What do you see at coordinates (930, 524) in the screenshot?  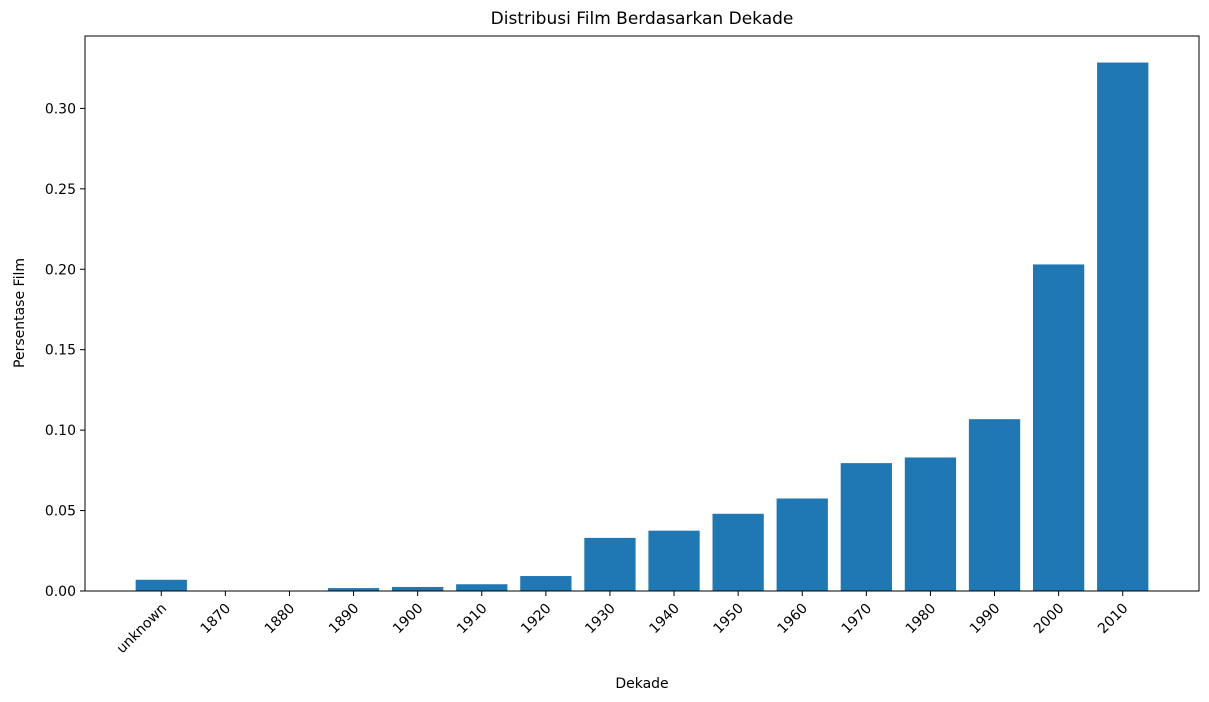 I see `bar-1980` at bounding box center [930, 524].